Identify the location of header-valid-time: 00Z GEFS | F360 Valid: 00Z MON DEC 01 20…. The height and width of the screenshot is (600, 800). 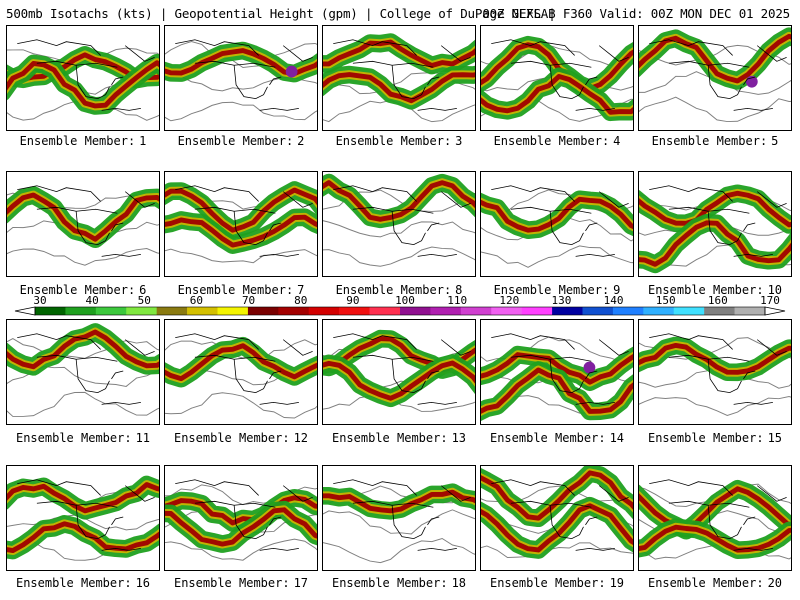
(636, 13).